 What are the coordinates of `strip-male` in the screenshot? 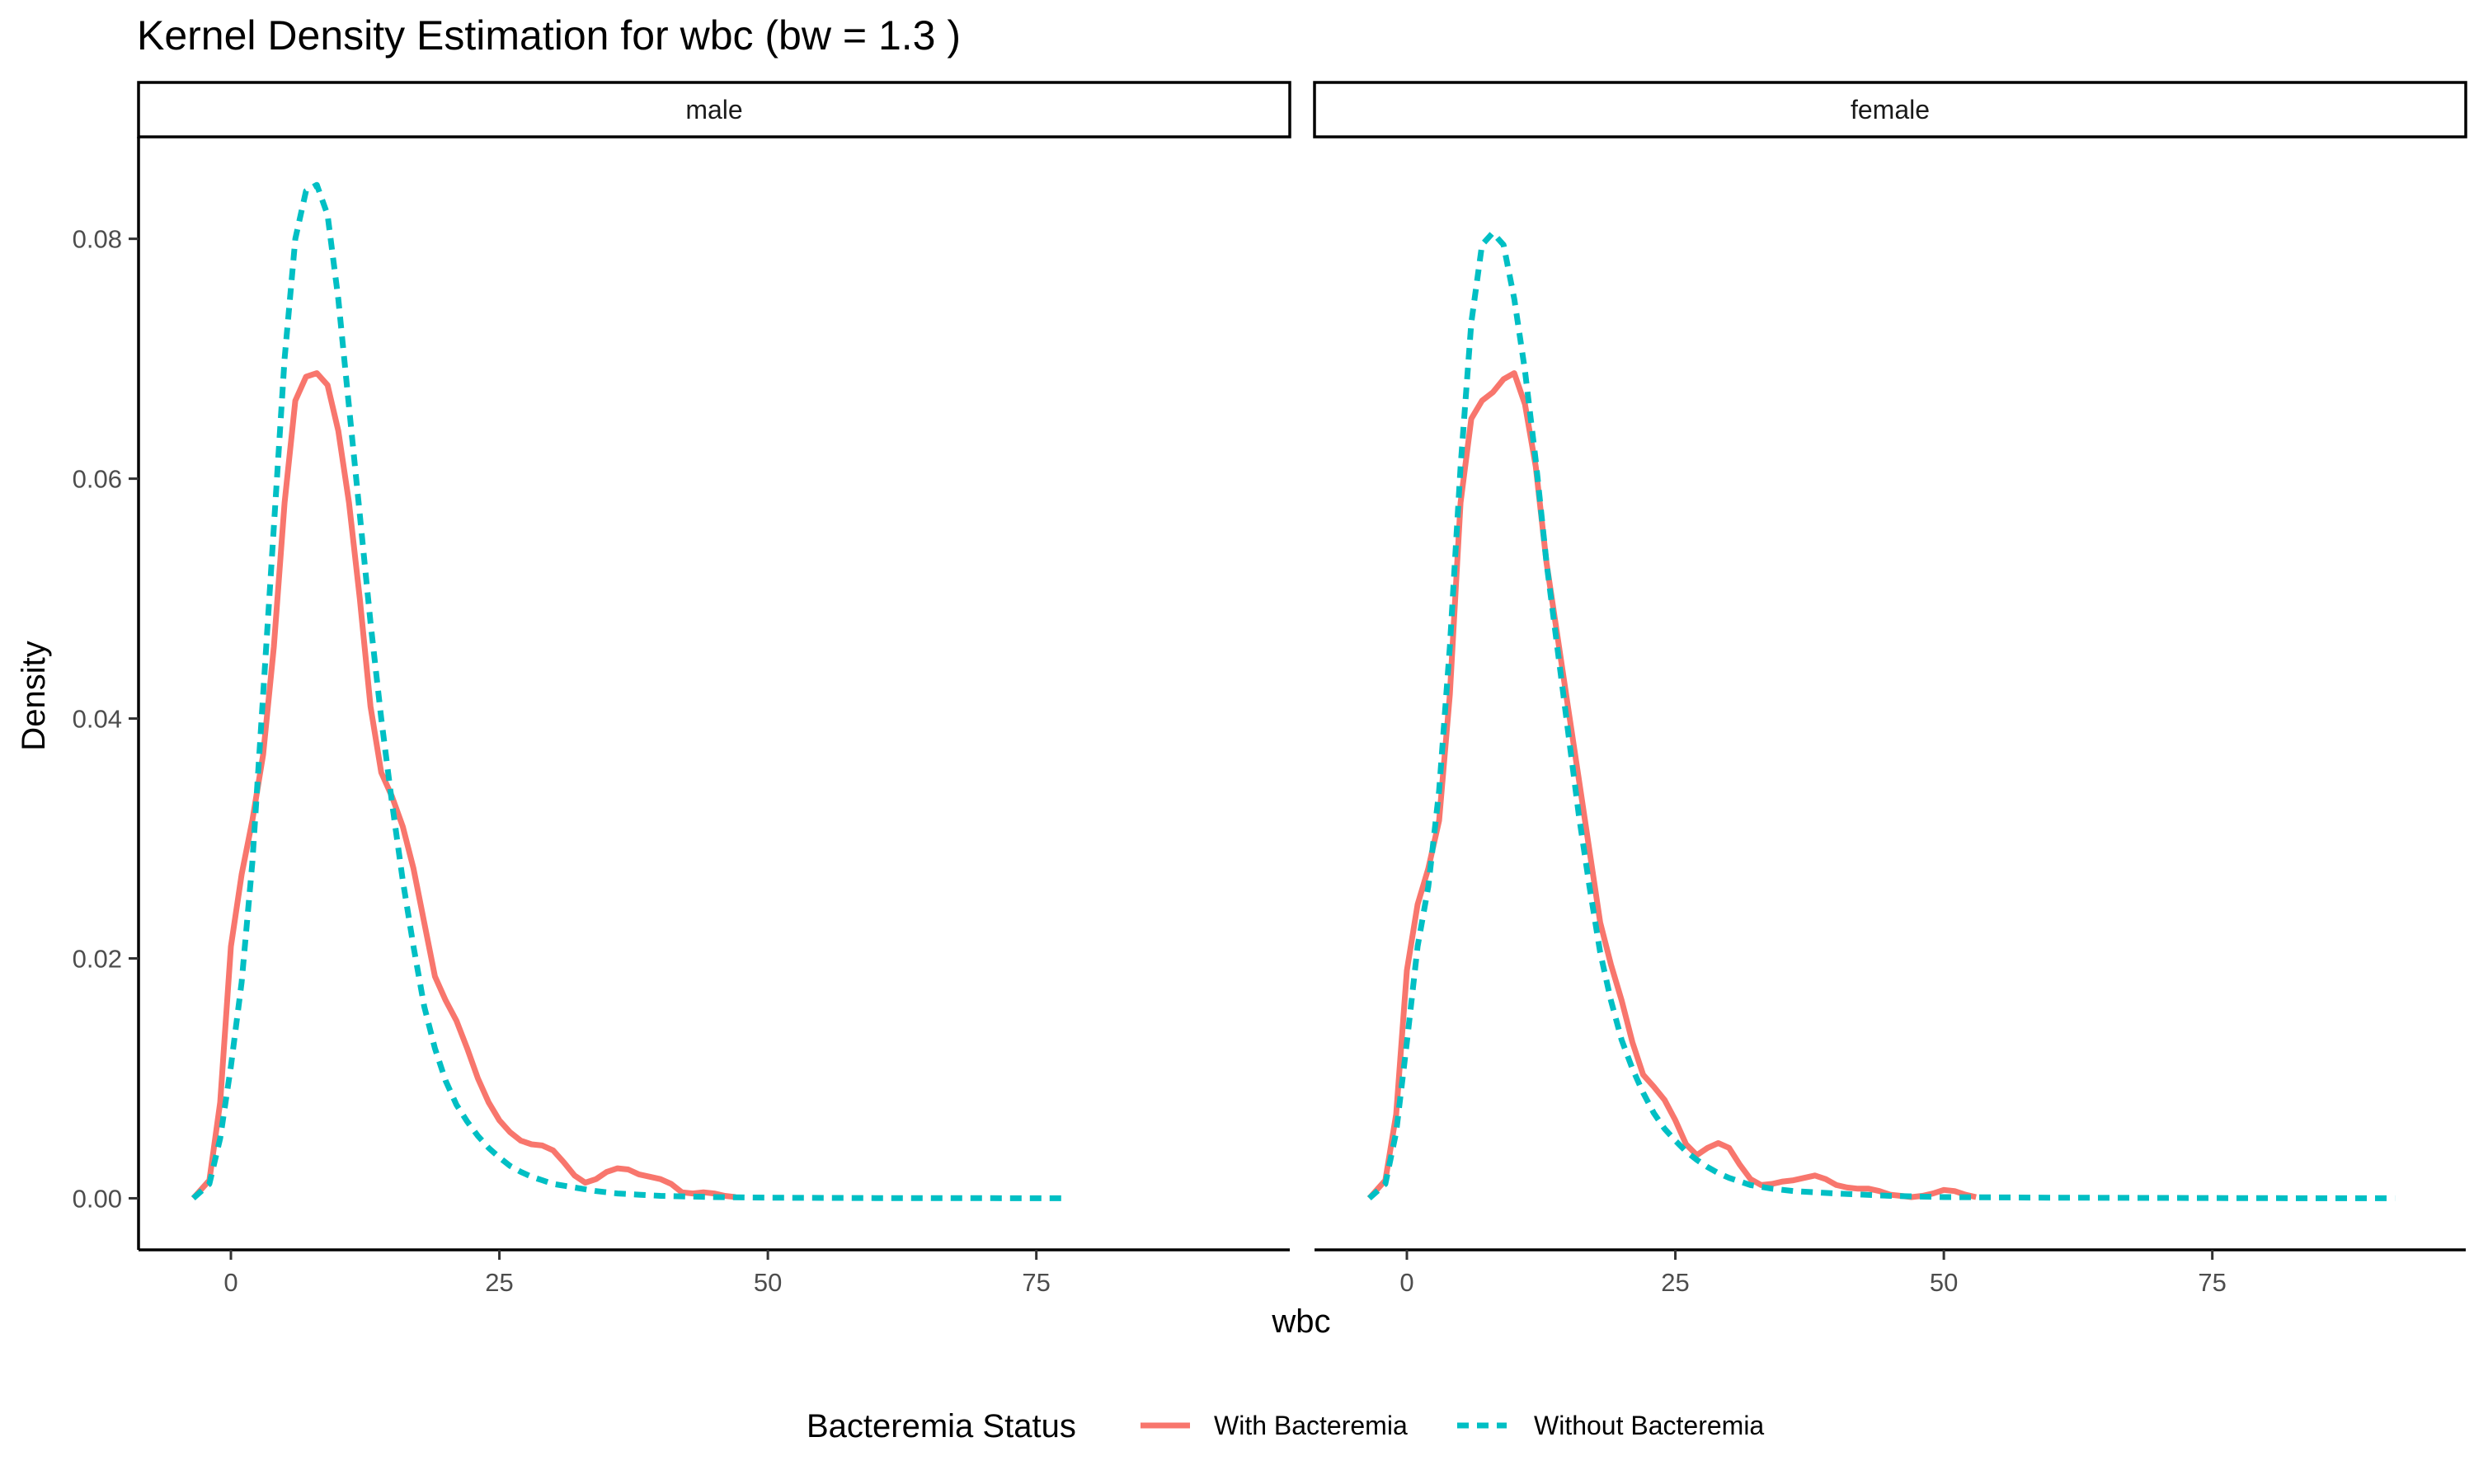 It's located at (714, 110).